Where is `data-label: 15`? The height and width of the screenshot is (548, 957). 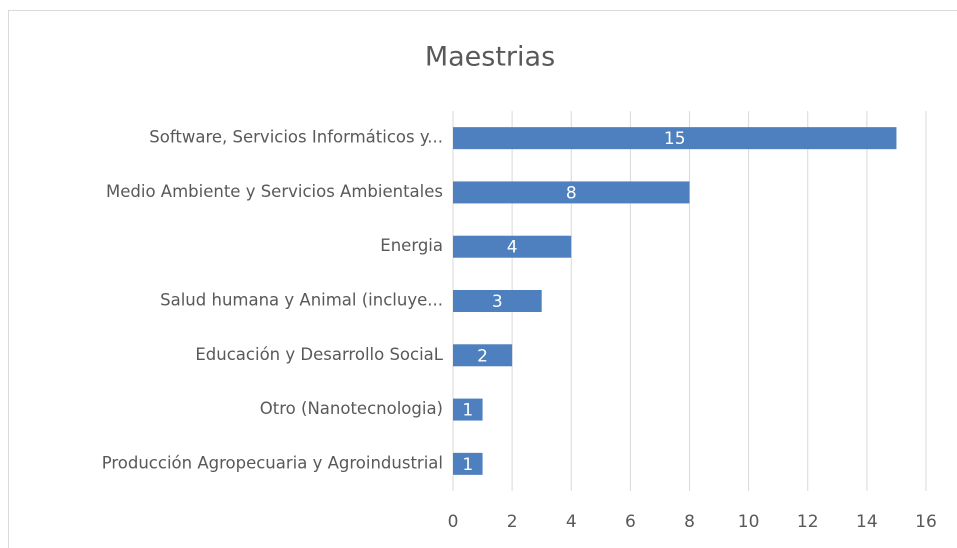
data-label: 15 is located at coordinates (675, 139).